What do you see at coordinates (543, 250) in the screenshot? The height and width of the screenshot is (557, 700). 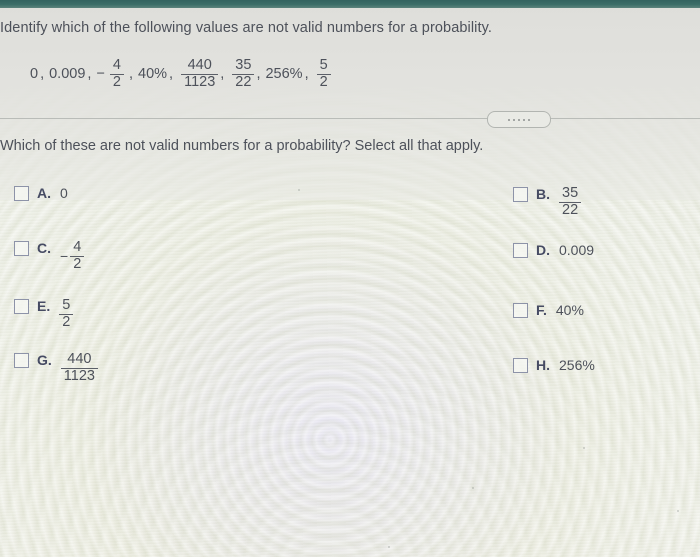 I see `option-letter-d: D.` at bounding box center [543, 250].